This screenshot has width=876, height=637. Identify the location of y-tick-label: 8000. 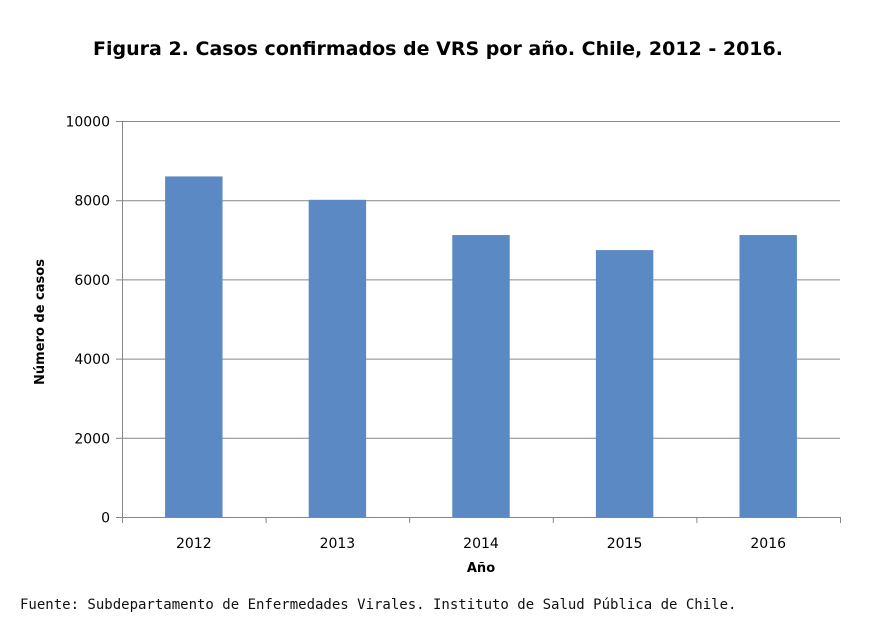
(92, 202).